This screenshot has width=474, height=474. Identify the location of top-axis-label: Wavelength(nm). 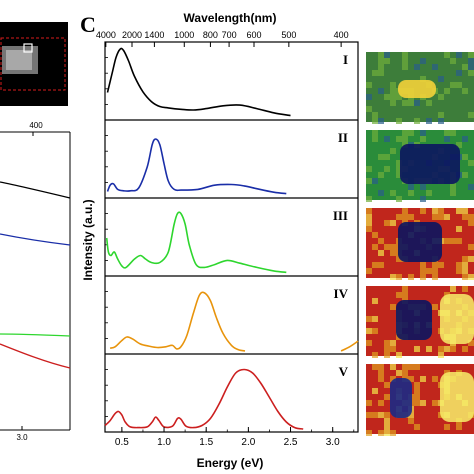
(230, 18).